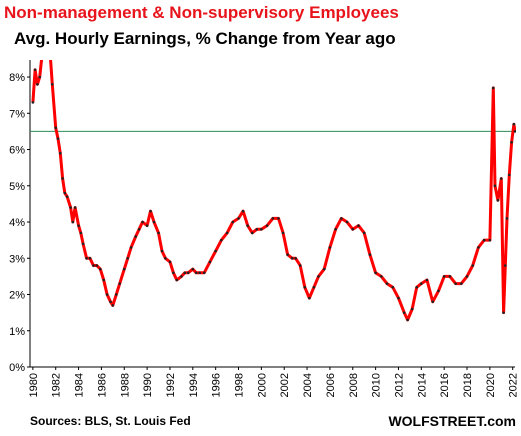  I want to click on x-tick-label: 2014, so click(422, 385).